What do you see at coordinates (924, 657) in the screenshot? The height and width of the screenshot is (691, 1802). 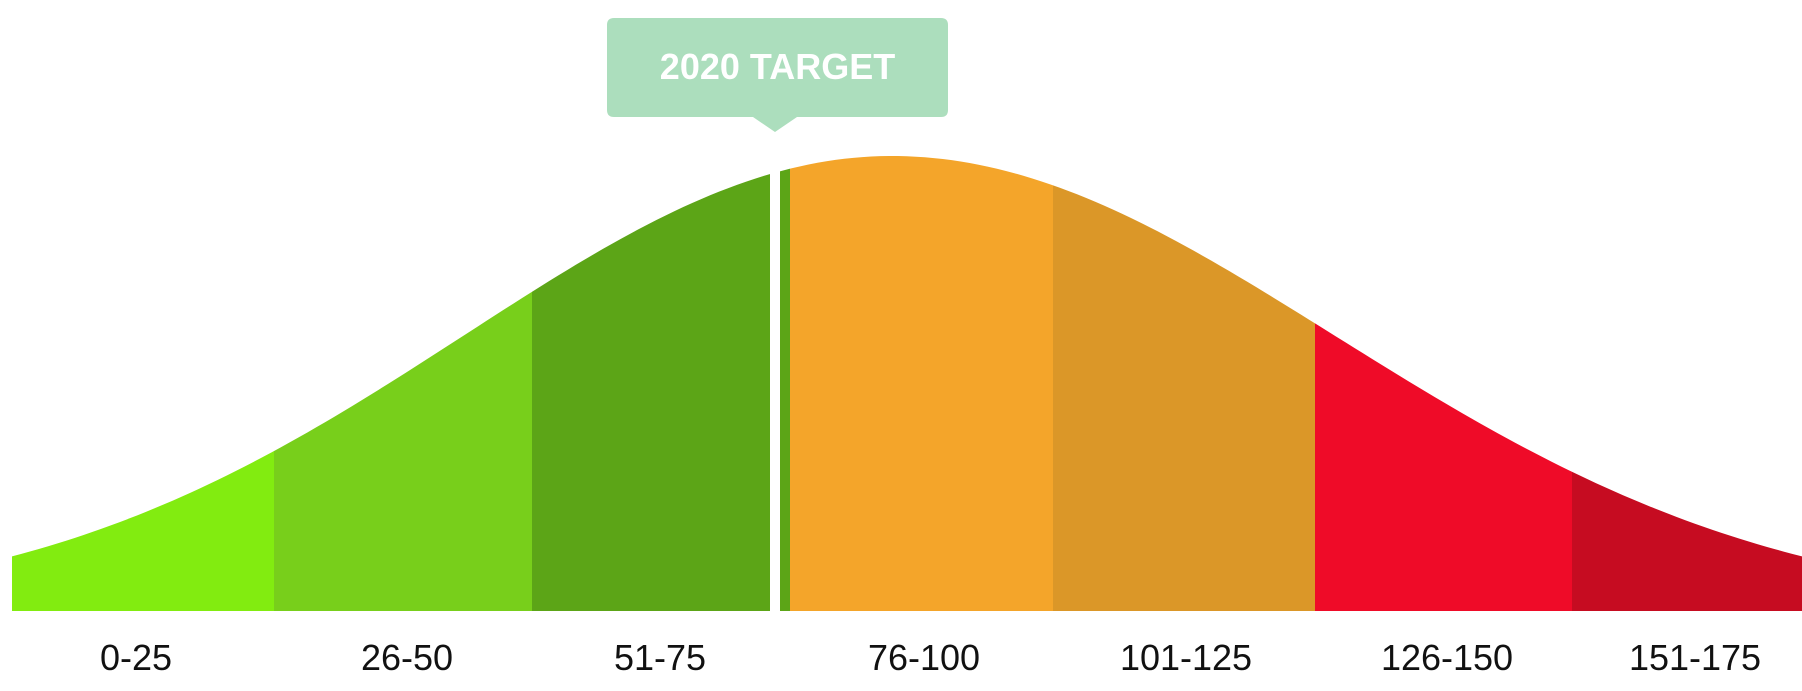 I see `tick-label-76-100: 76-100` at bounding box center [924, 657].